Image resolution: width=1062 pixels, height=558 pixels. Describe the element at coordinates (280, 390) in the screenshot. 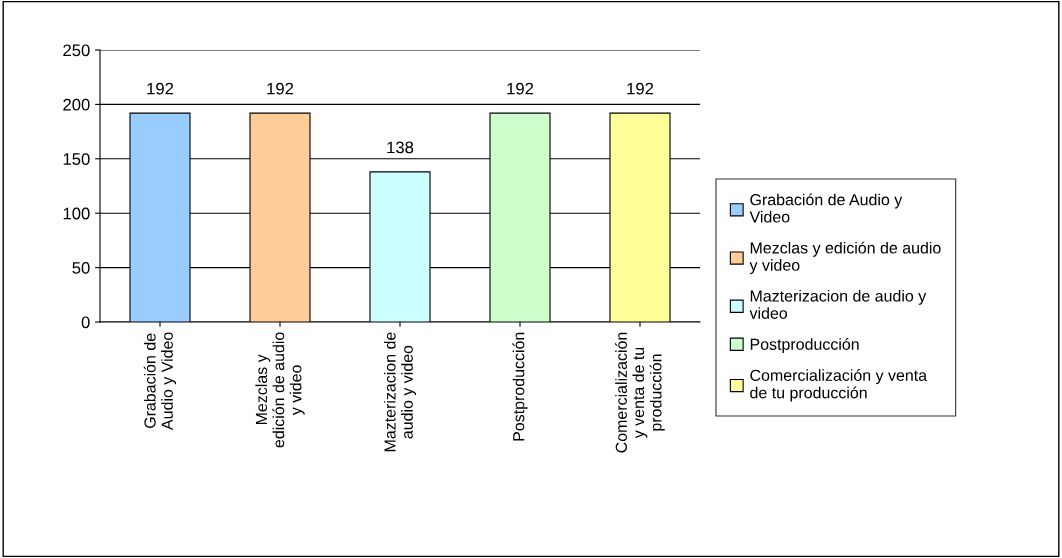

I see `x-tick-label: Mezclas y edición de audio y video` at that location.